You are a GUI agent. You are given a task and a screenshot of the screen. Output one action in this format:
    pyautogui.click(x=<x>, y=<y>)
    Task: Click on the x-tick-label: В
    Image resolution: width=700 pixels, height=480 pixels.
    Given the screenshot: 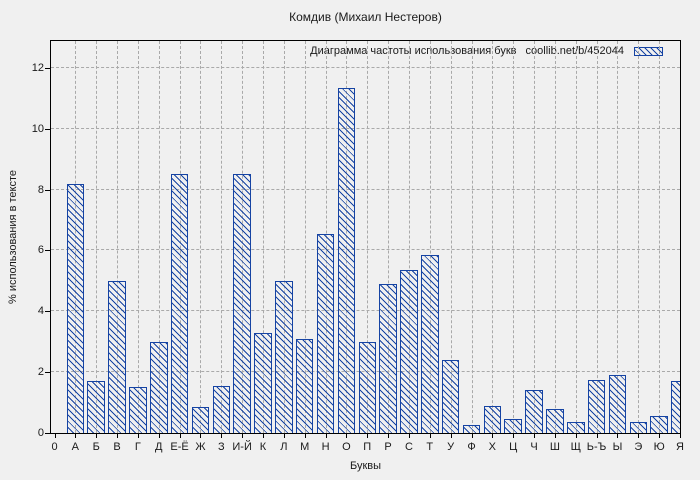 What is the action you would take?
    pyautogui.click(x=117, y=447)
    